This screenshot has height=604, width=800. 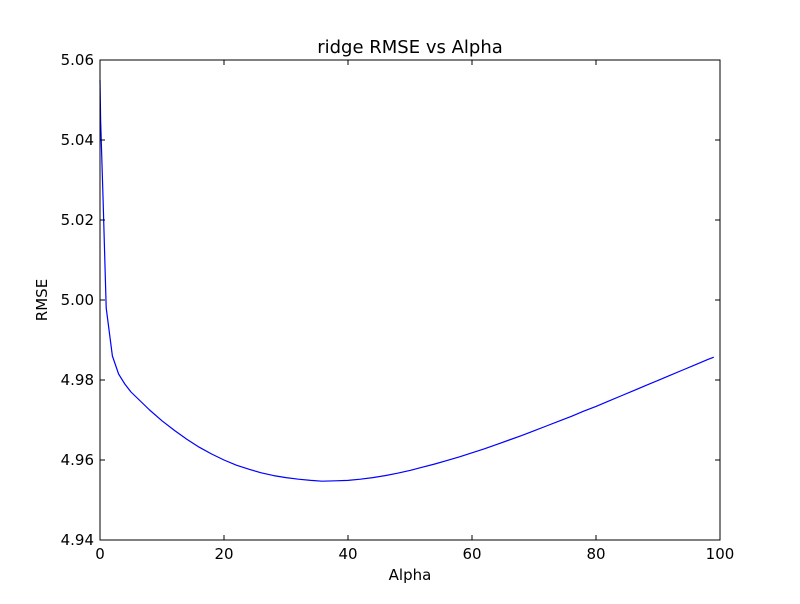 What do you see at coordinates (77, 220) in the screenshot?
I see `y-tick-label: 5.02` at bounding box center [77, 220].